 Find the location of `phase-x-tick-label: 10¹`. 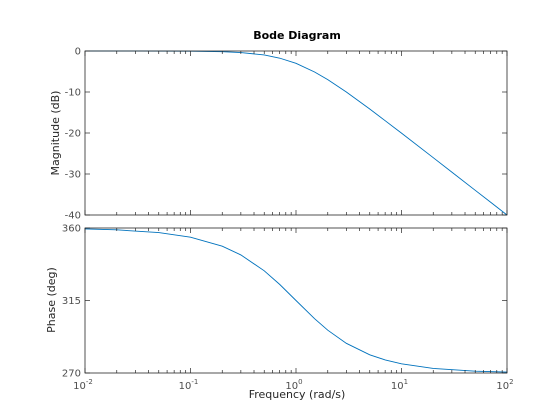

phase-x-tick-label: 10¹ is located at coordinates (399, 385).